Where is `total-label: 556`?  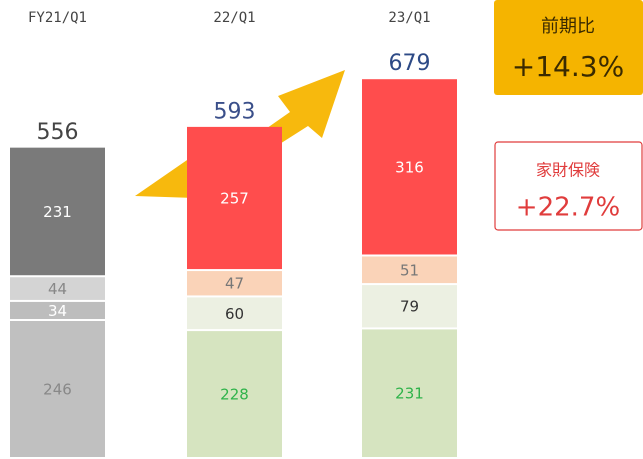 total-label: 556 is located at coordinates (58, 132).